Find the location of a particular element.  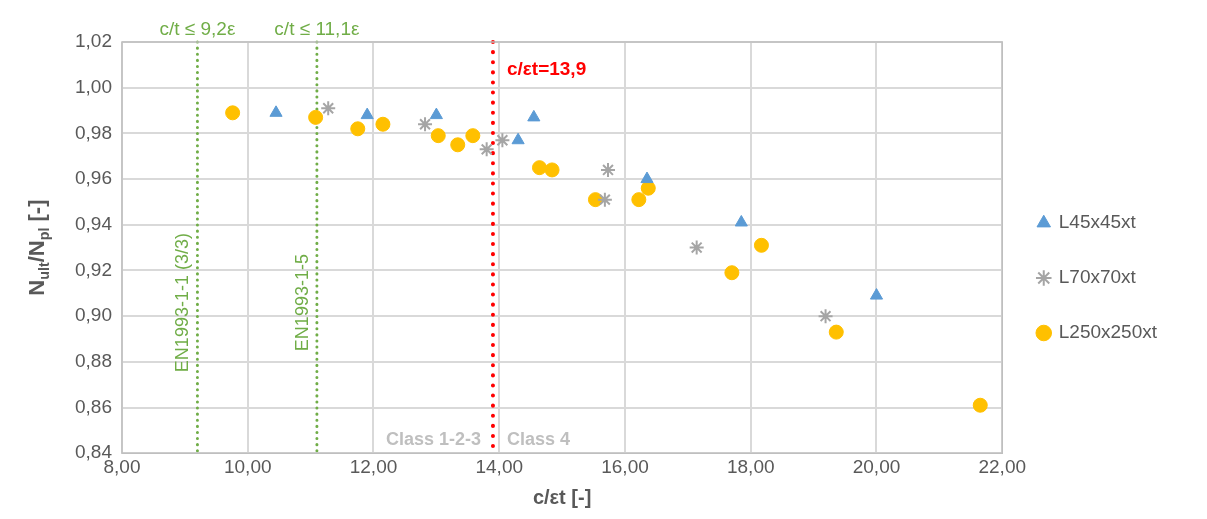

legend-label: L45x45xt is located at coordinates (1097, 222).